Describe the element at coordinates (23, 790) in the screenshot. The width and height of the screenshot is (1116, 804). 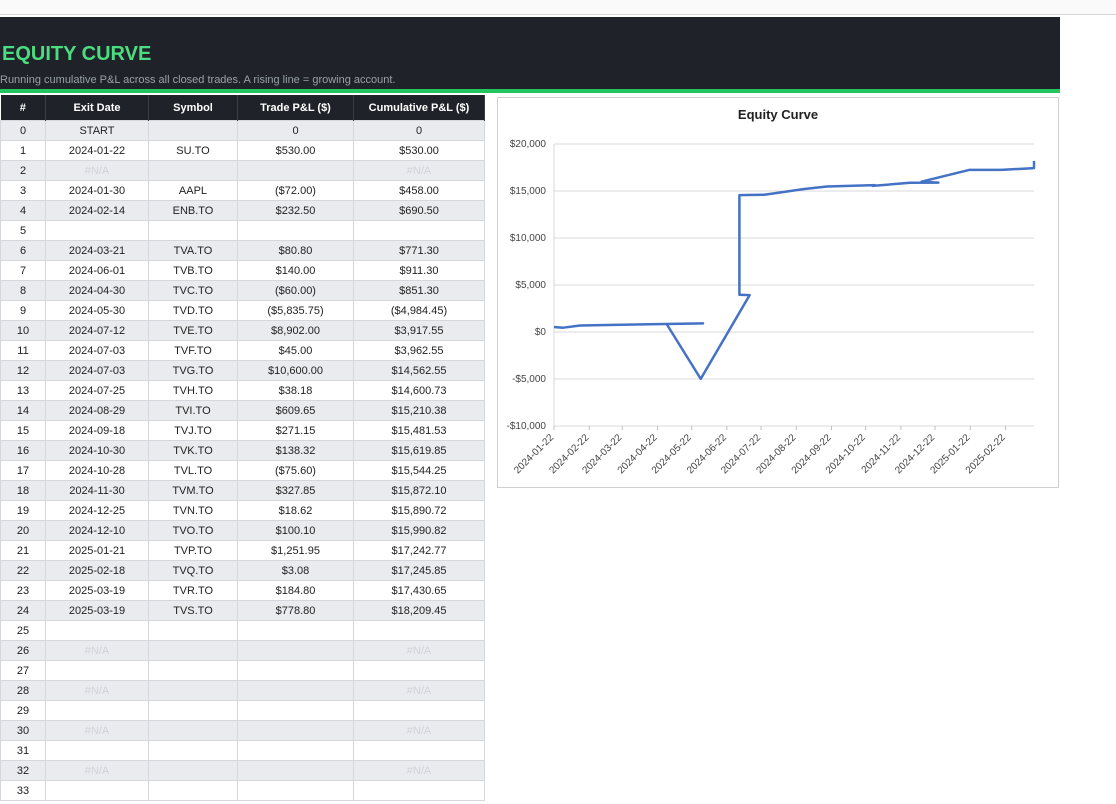
I see `table-cell: 33` at that location.